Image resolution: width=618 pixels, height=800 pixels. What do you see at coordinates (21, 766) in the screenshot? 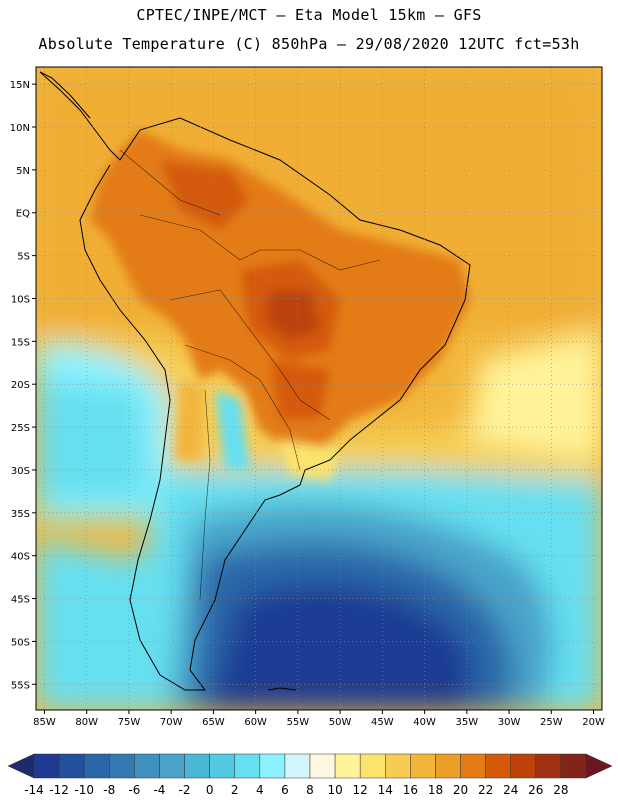
I see `colorbar-low-arrow` at bounding box center [21, 766].